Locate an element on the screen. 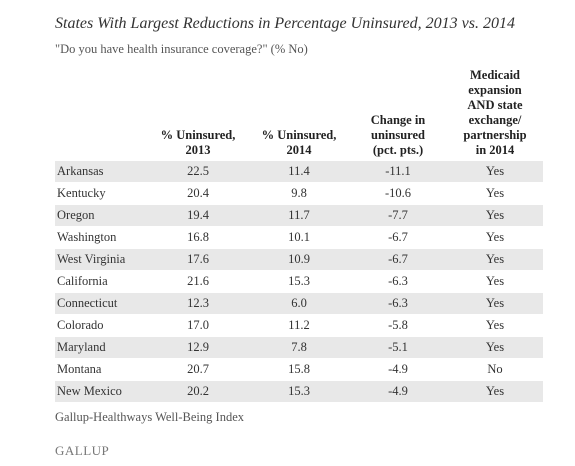  cell-uninsured-2014: 15.8 is located at coordinates (299, 369).